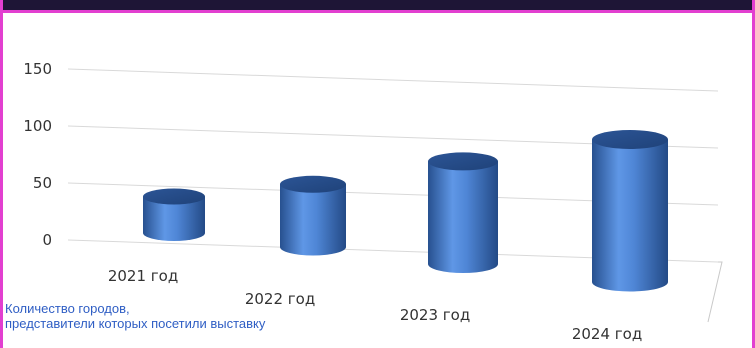  Describe the element at coordinates (143, 276) in the screenshot. I see `category-label-1: 2021 год` at that location.